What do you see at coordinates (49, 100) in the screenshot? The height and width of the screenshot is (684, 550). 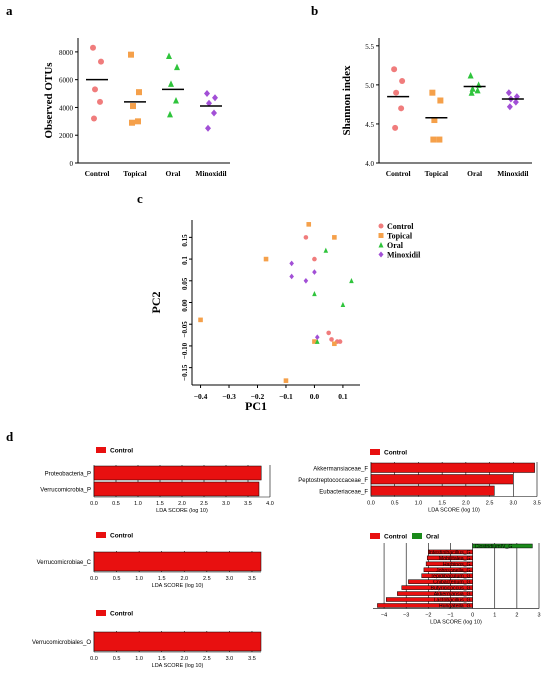 I see `ylabel-a: Observed OTUs` at bounding box center [49, 100].